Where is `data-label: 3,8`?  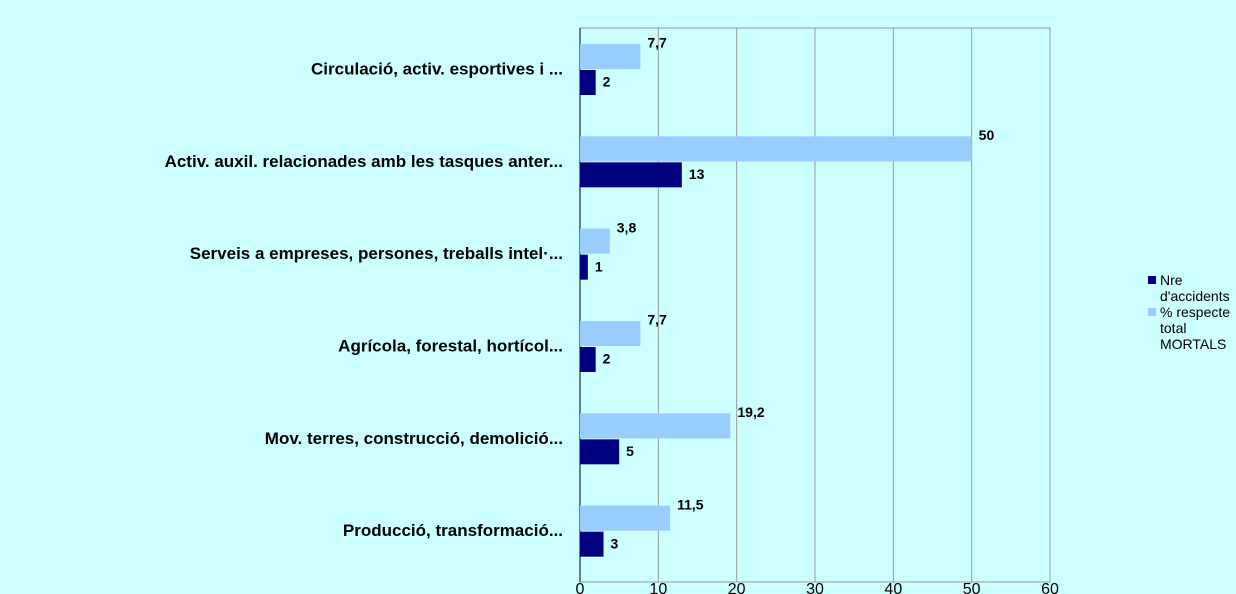 data-label: 3,8 is located at coordinates (627, 227).